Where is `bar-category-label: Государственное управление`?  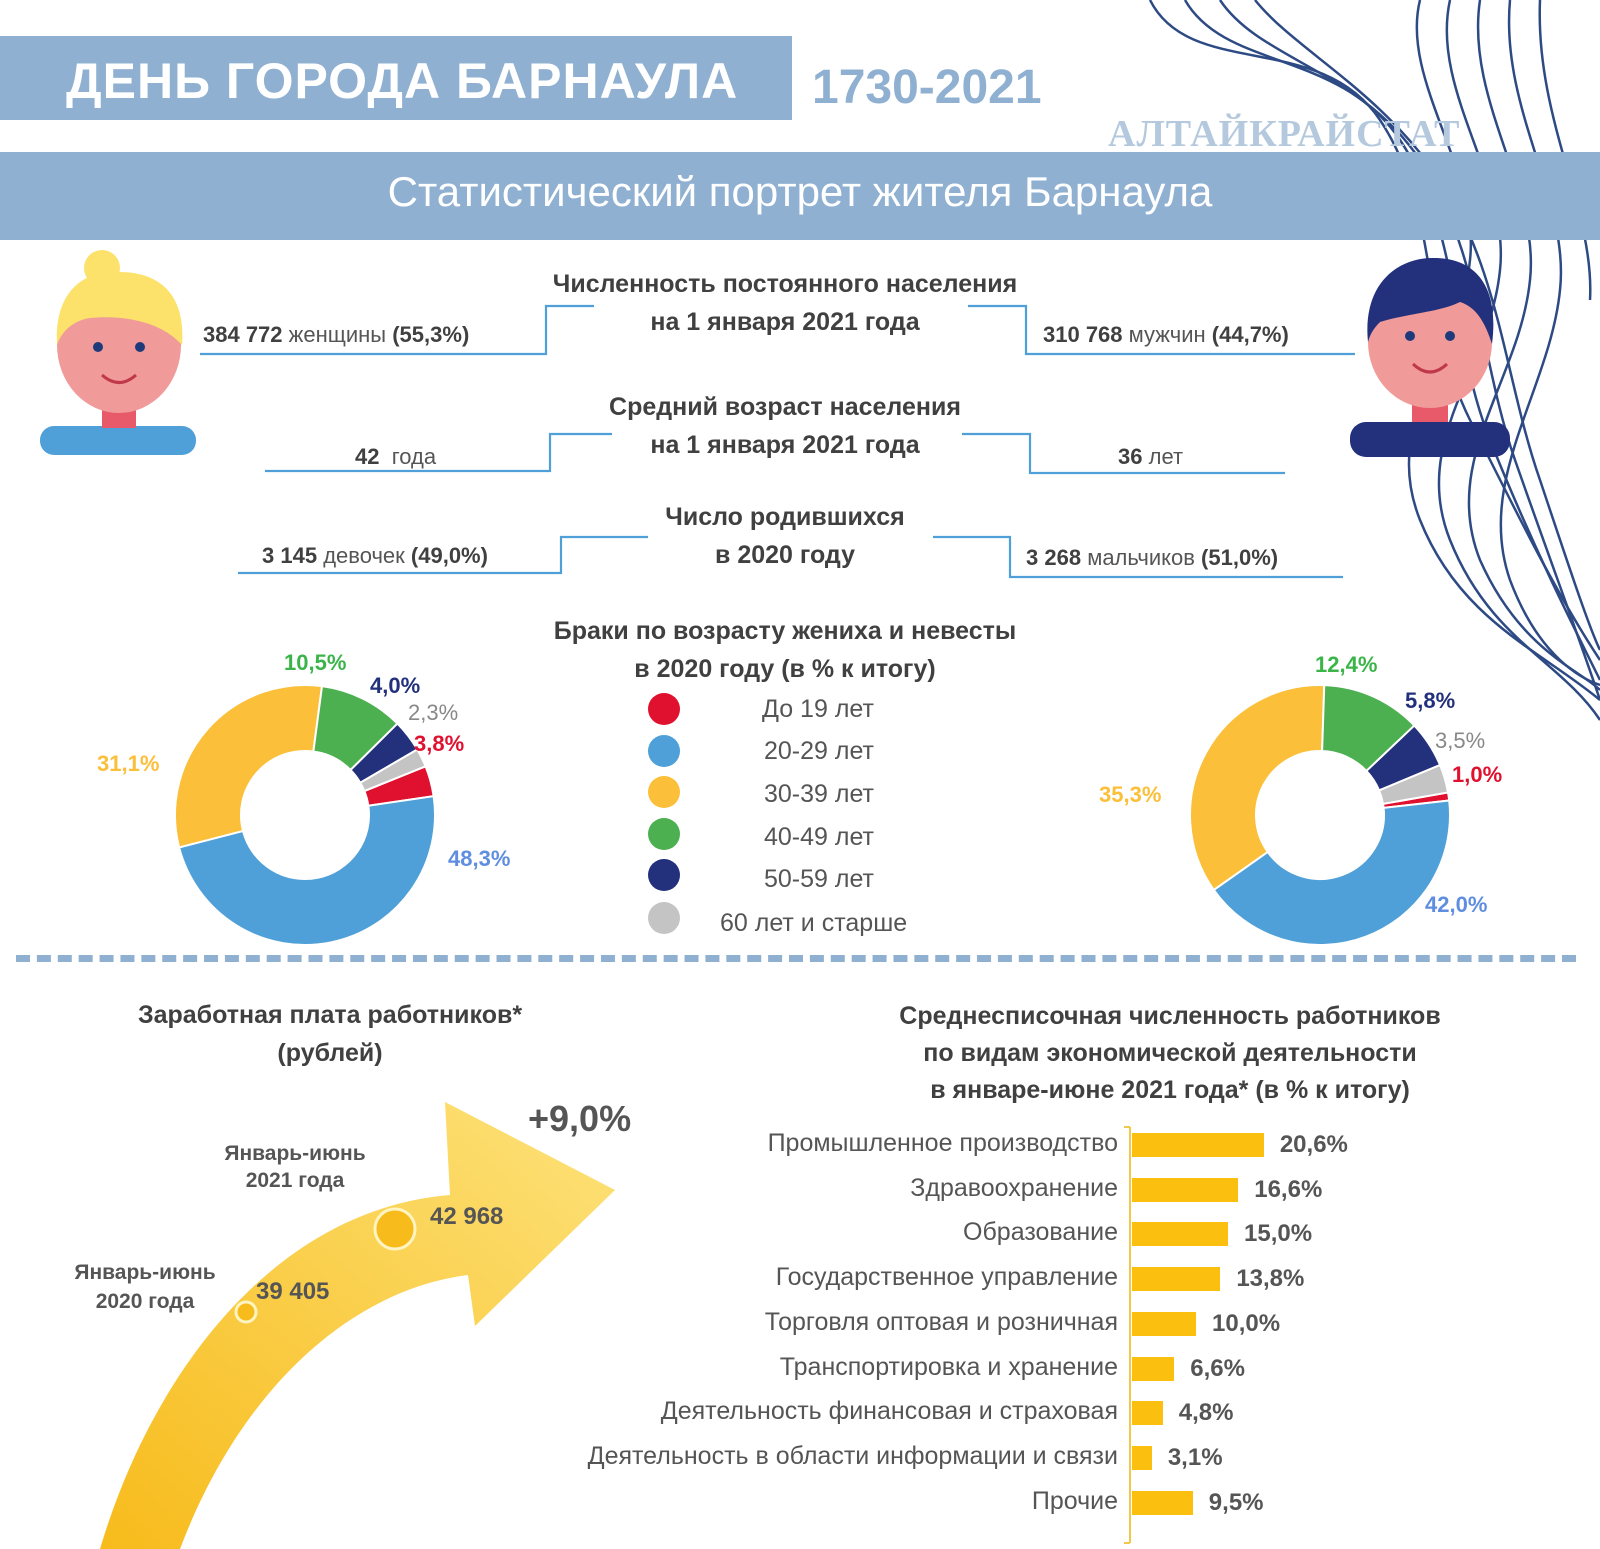
bar-category-label: Государственное управление is located at coordinates (946, 1277).